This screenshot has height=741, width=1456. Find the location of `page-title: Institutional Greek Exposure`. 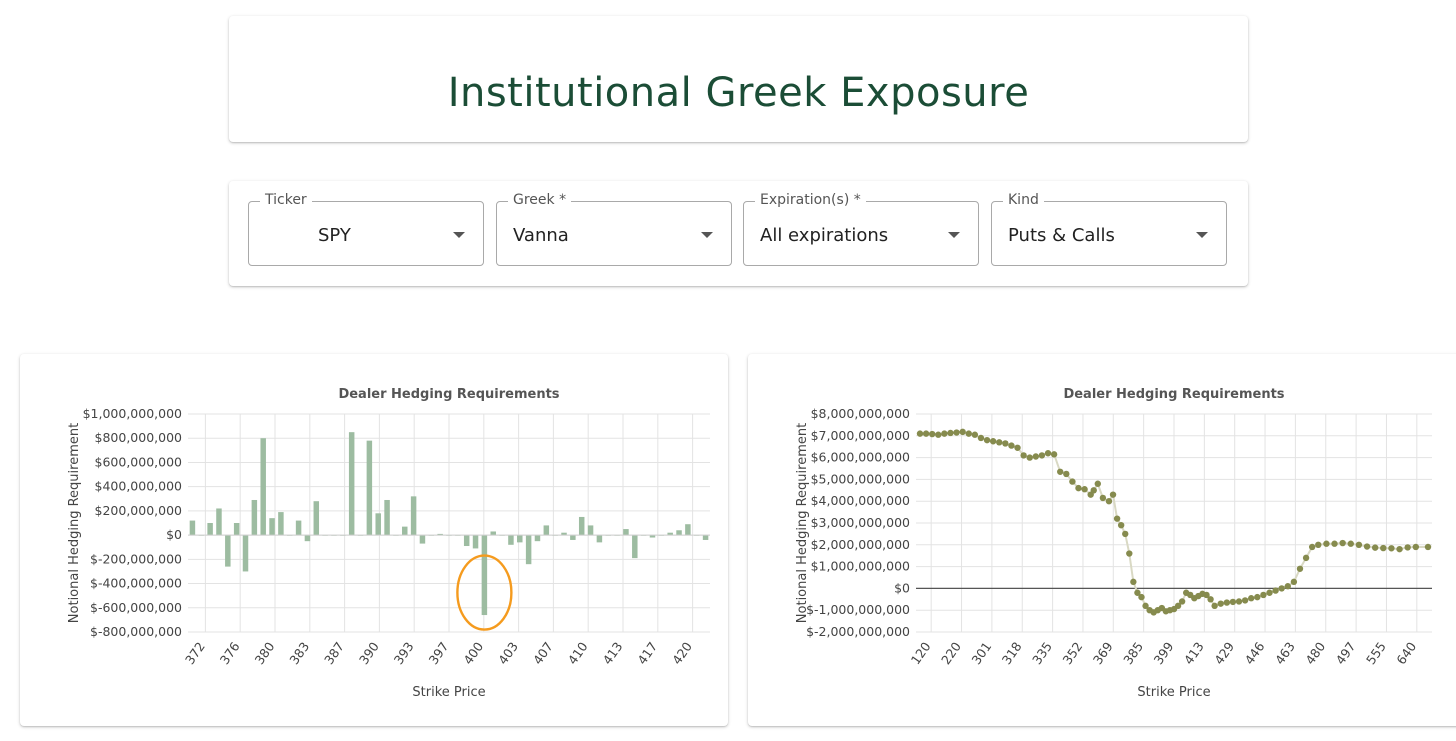

page-title: Institutional Greek Exposure is located at coordinates (738, 93).